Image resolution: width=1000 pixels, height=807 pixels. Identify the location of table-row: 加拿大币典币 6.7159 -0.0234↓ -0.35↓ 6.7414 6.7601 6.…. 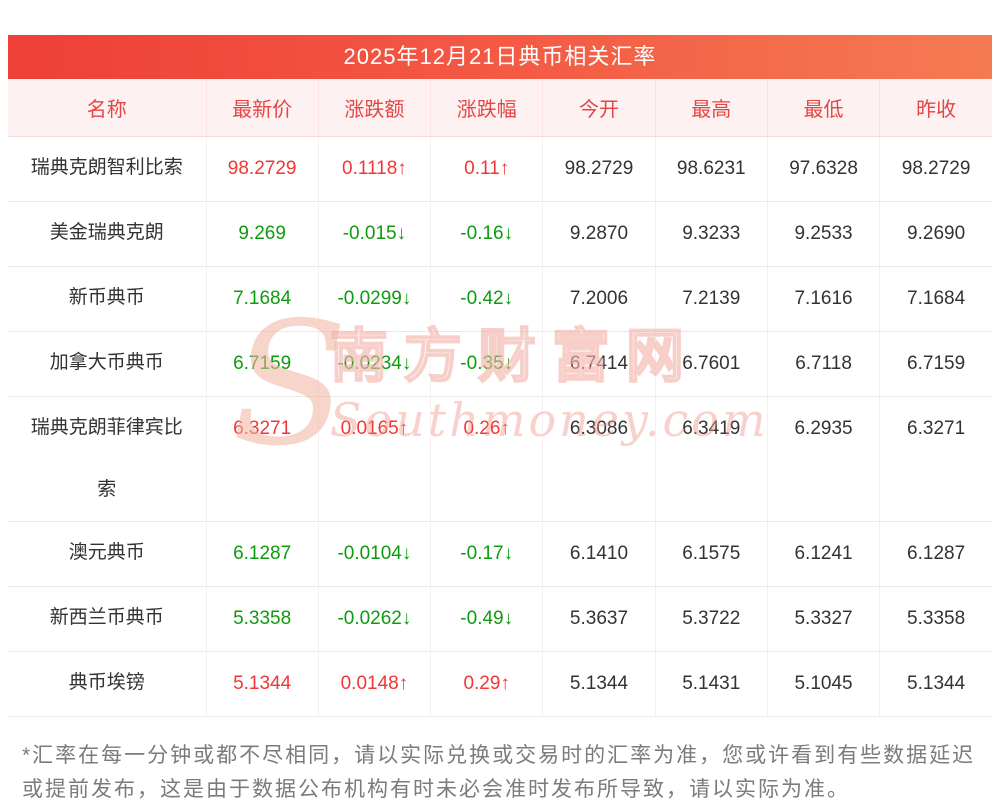
(500, 364).